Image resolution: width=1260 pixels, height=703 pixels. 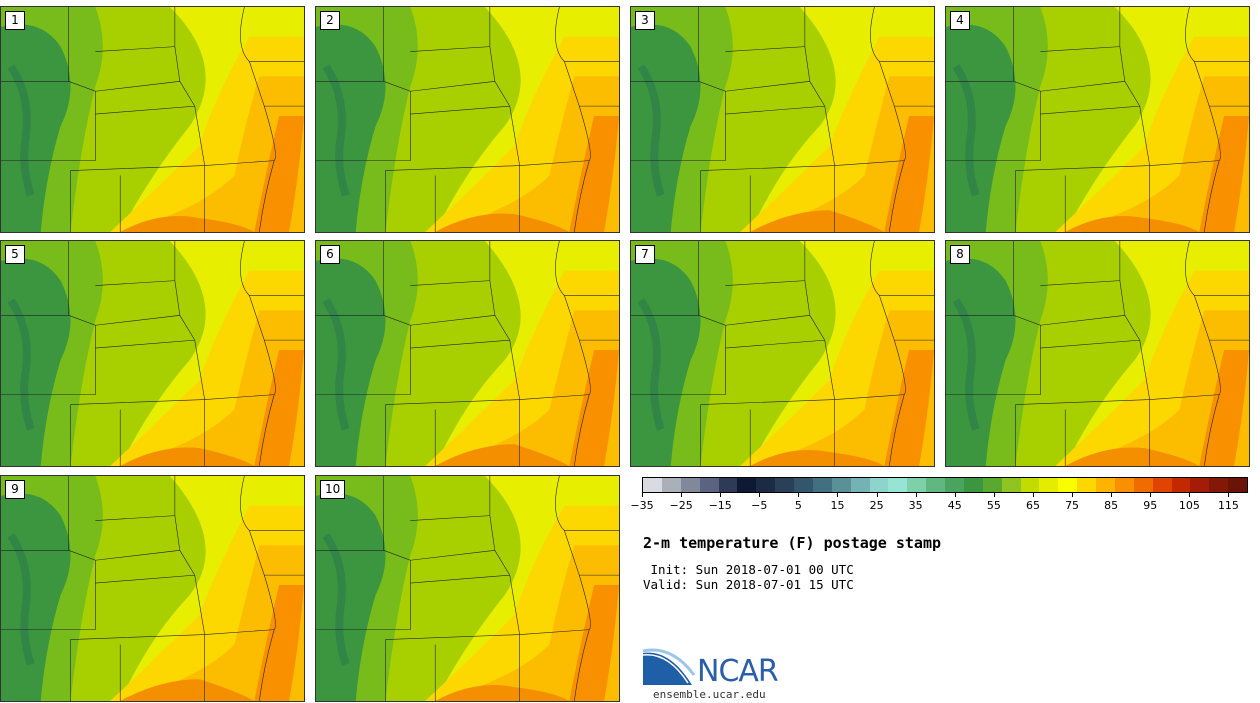 I want to click on member-panel-2: 2, so click(x=467, y=119).